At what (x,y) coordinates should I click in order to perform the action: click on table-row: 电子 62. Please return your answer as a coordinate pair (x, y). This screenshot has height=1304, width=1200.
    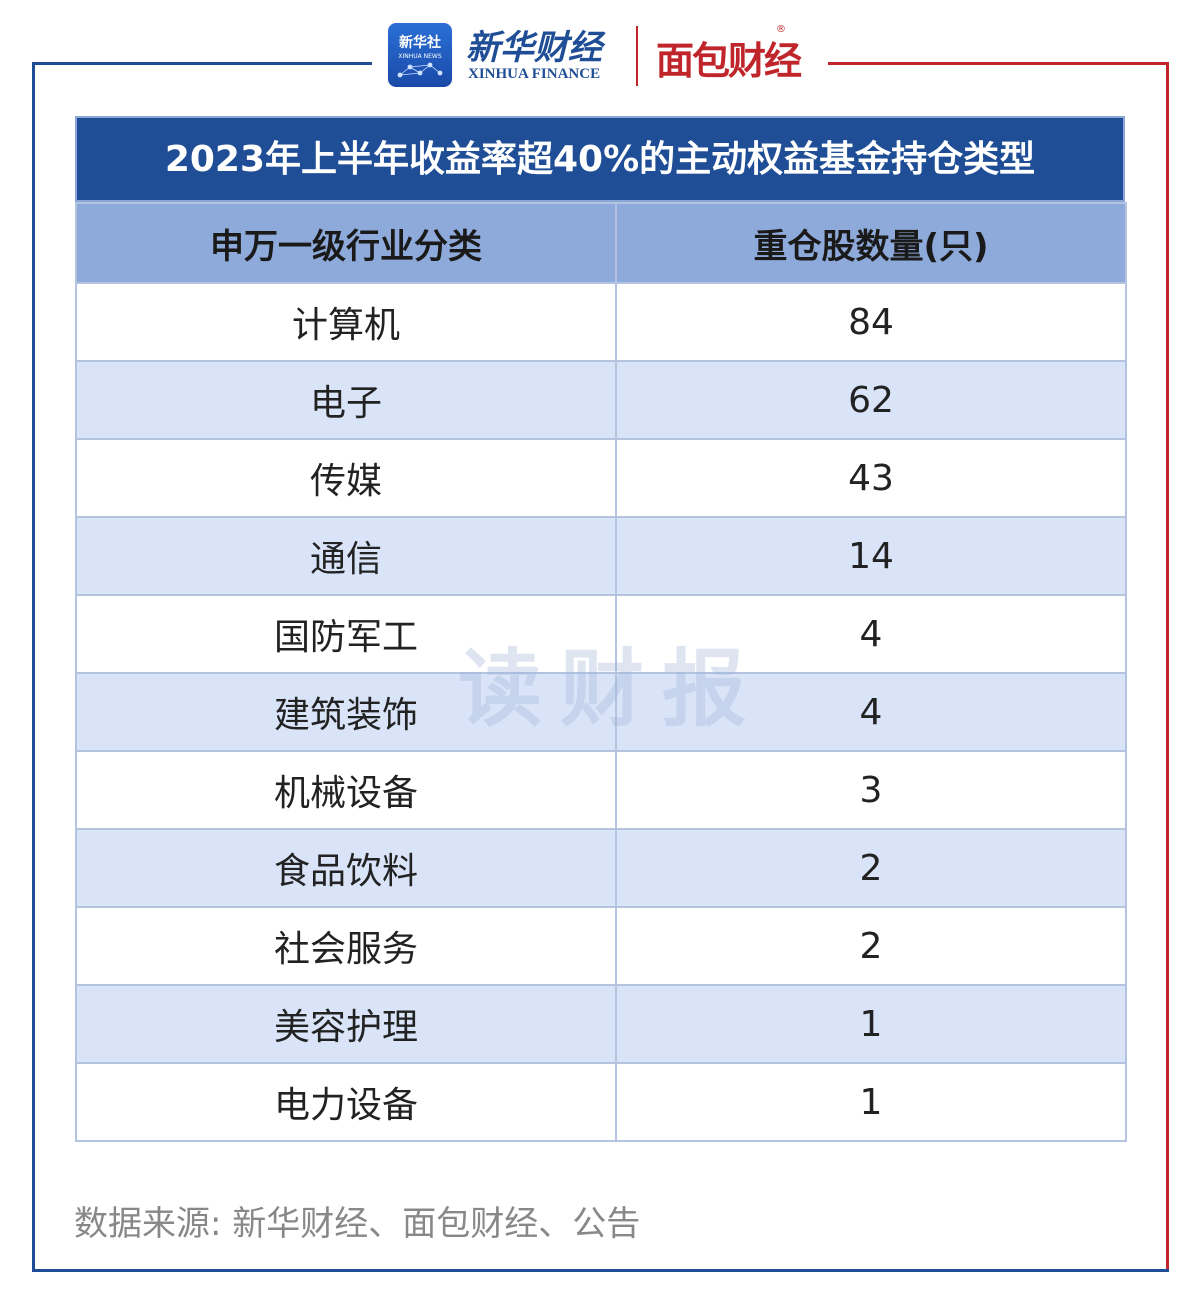
    Looking at the image, I should click on (601, 400).